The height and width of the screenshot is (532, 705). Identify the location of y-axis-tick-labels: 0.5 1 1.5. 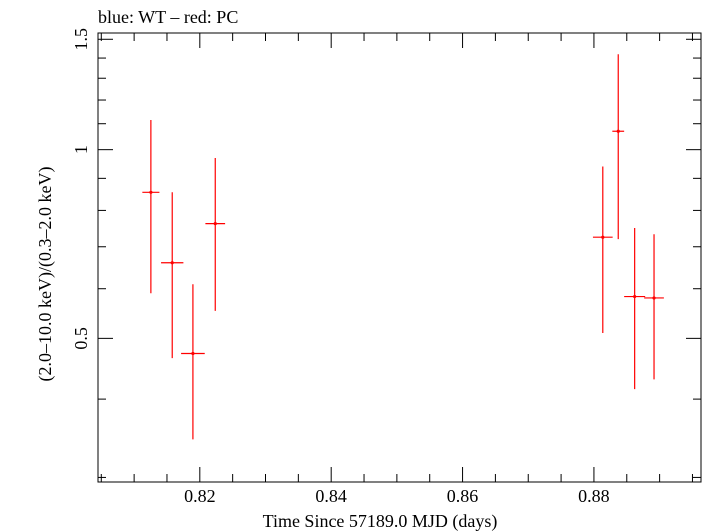
(81, 189).